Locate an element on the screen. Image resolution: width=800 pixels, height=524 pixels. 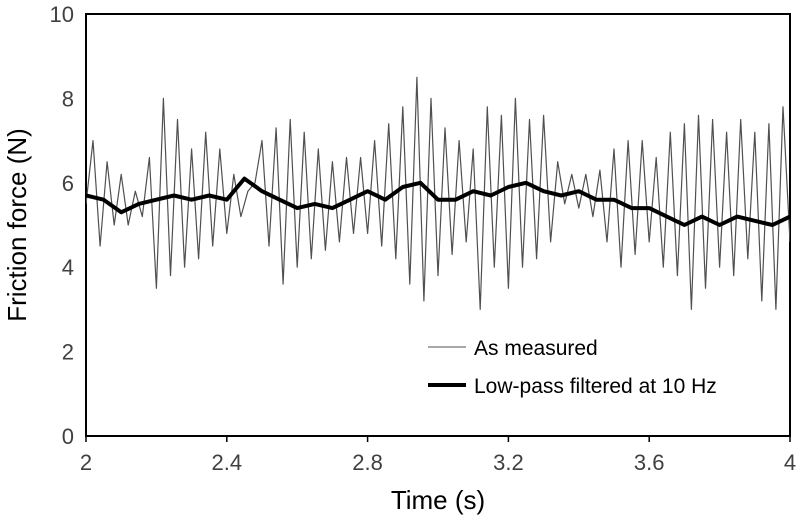
x-tick-label: 2.4 is located at coordinates (227, 462).